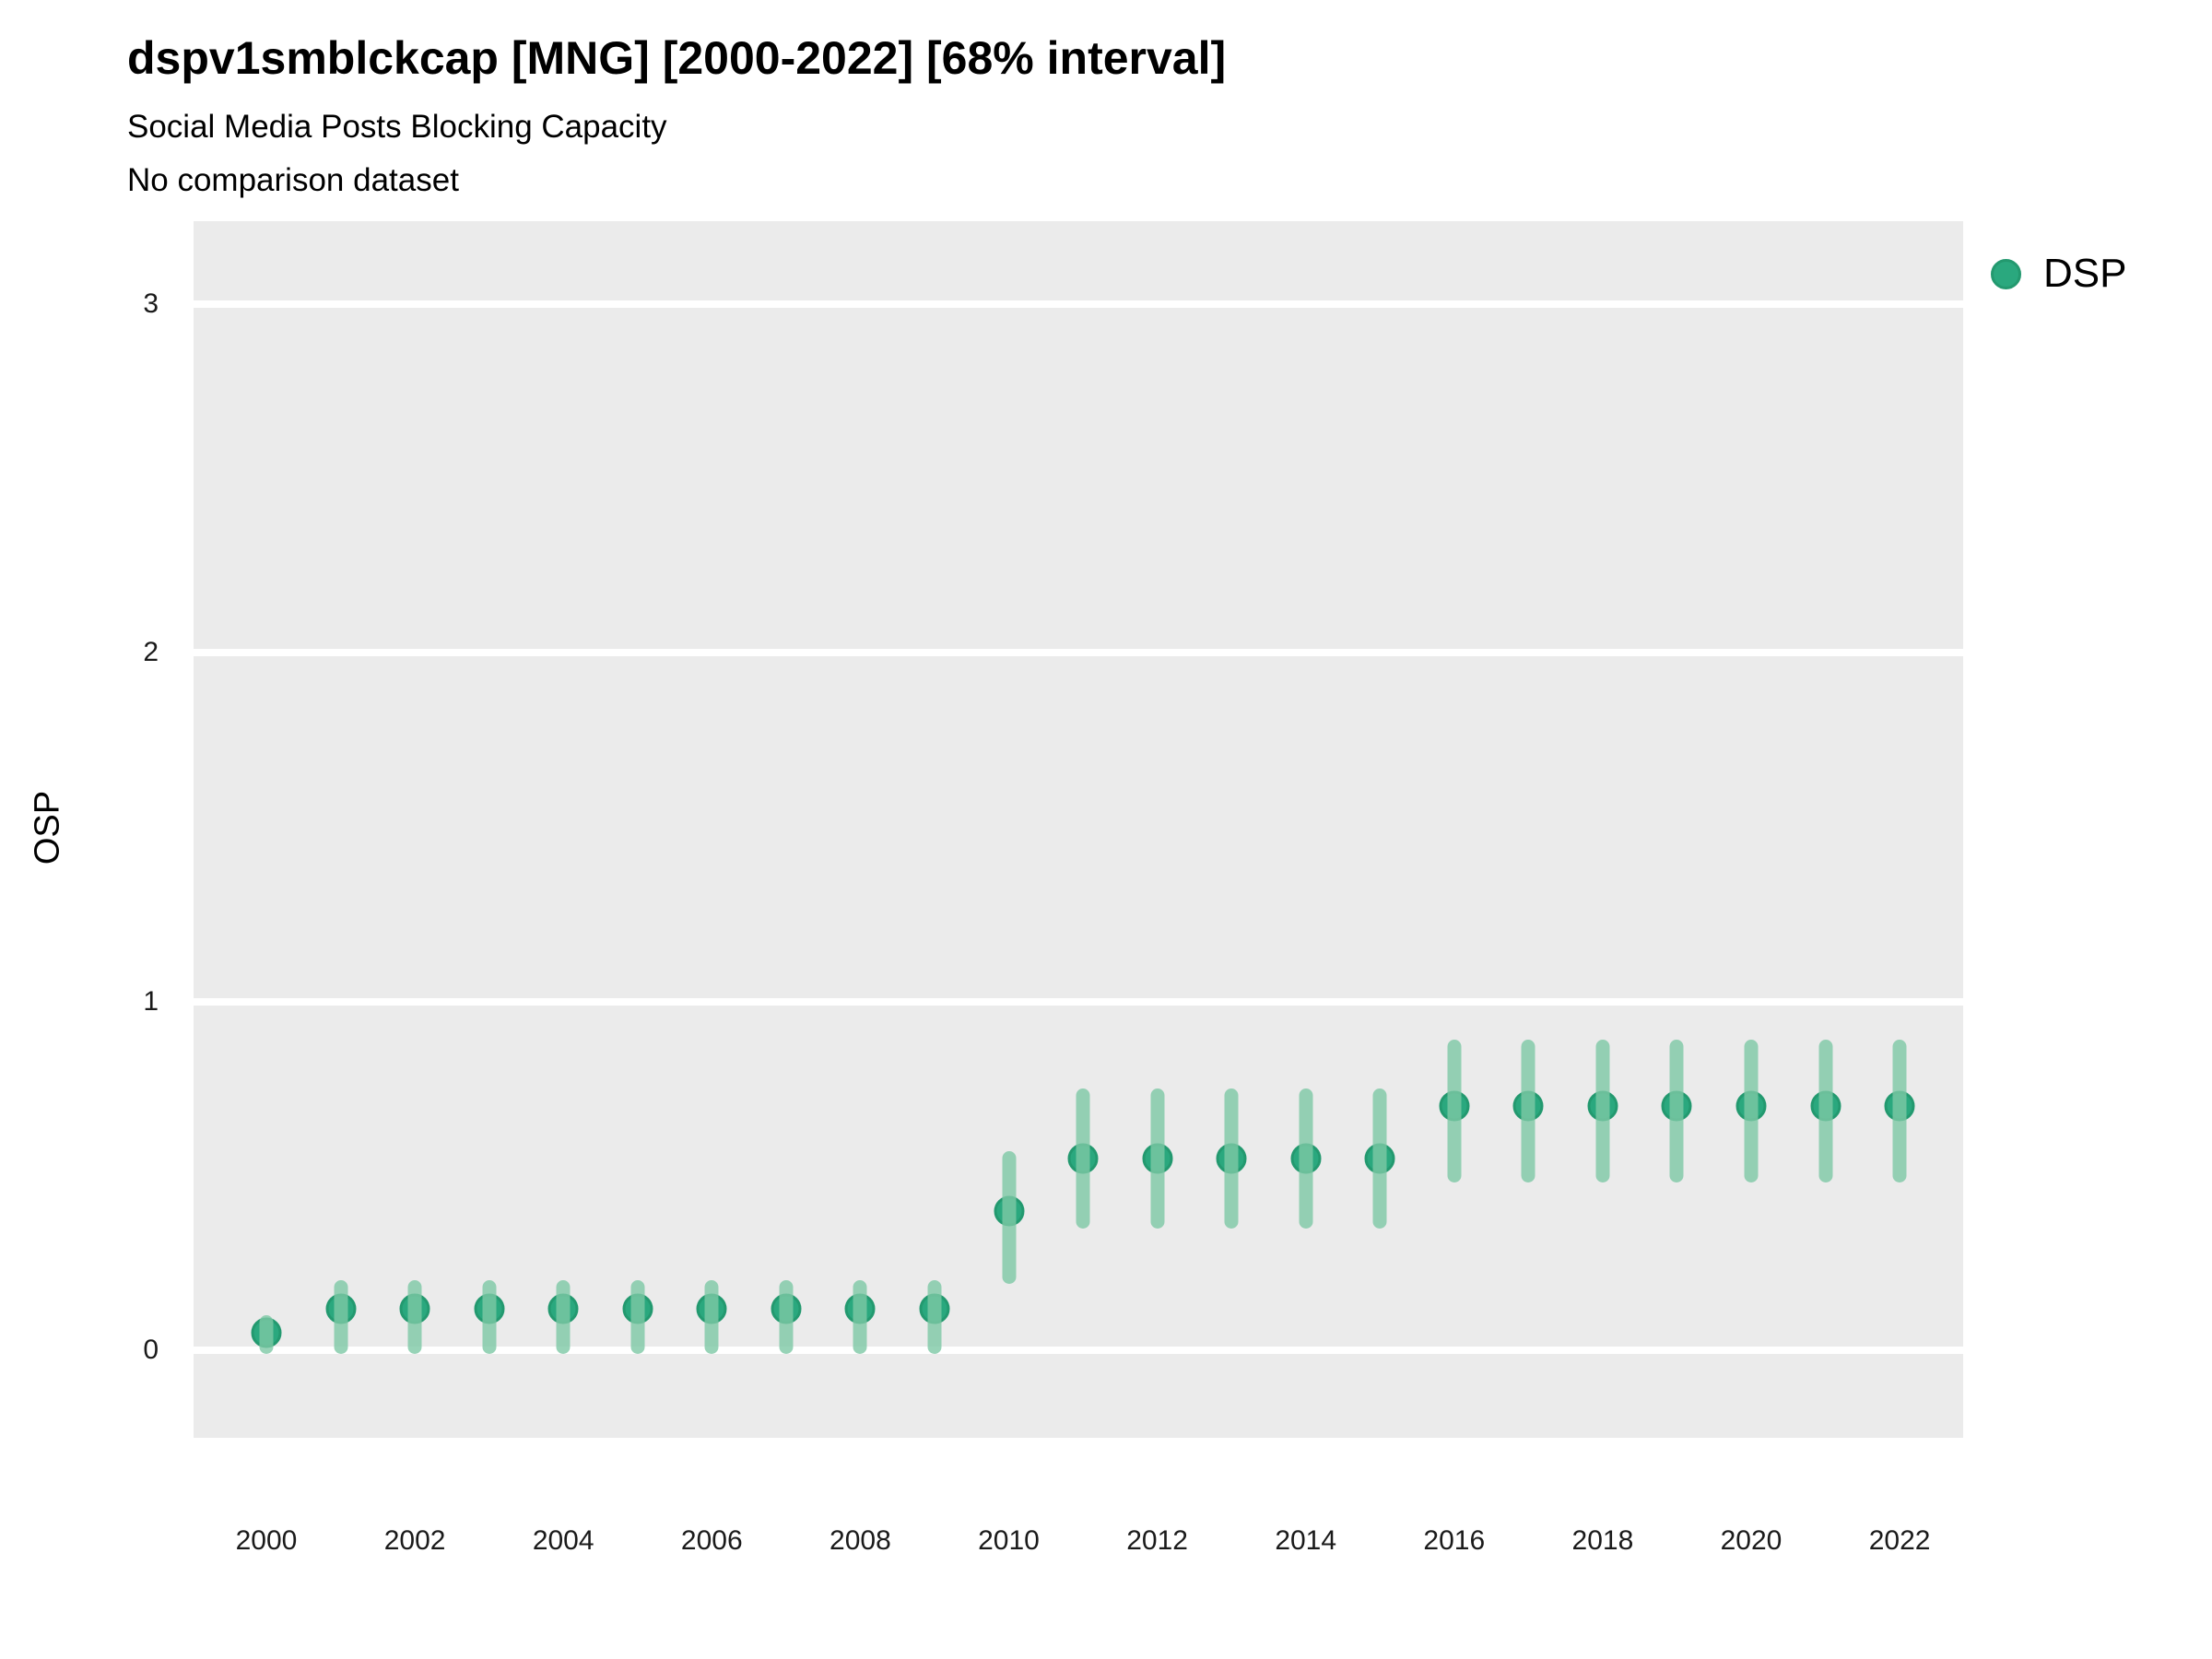 The image size is (2212, 1659). I want to click on legend-point-icon, so click(2006, 273).